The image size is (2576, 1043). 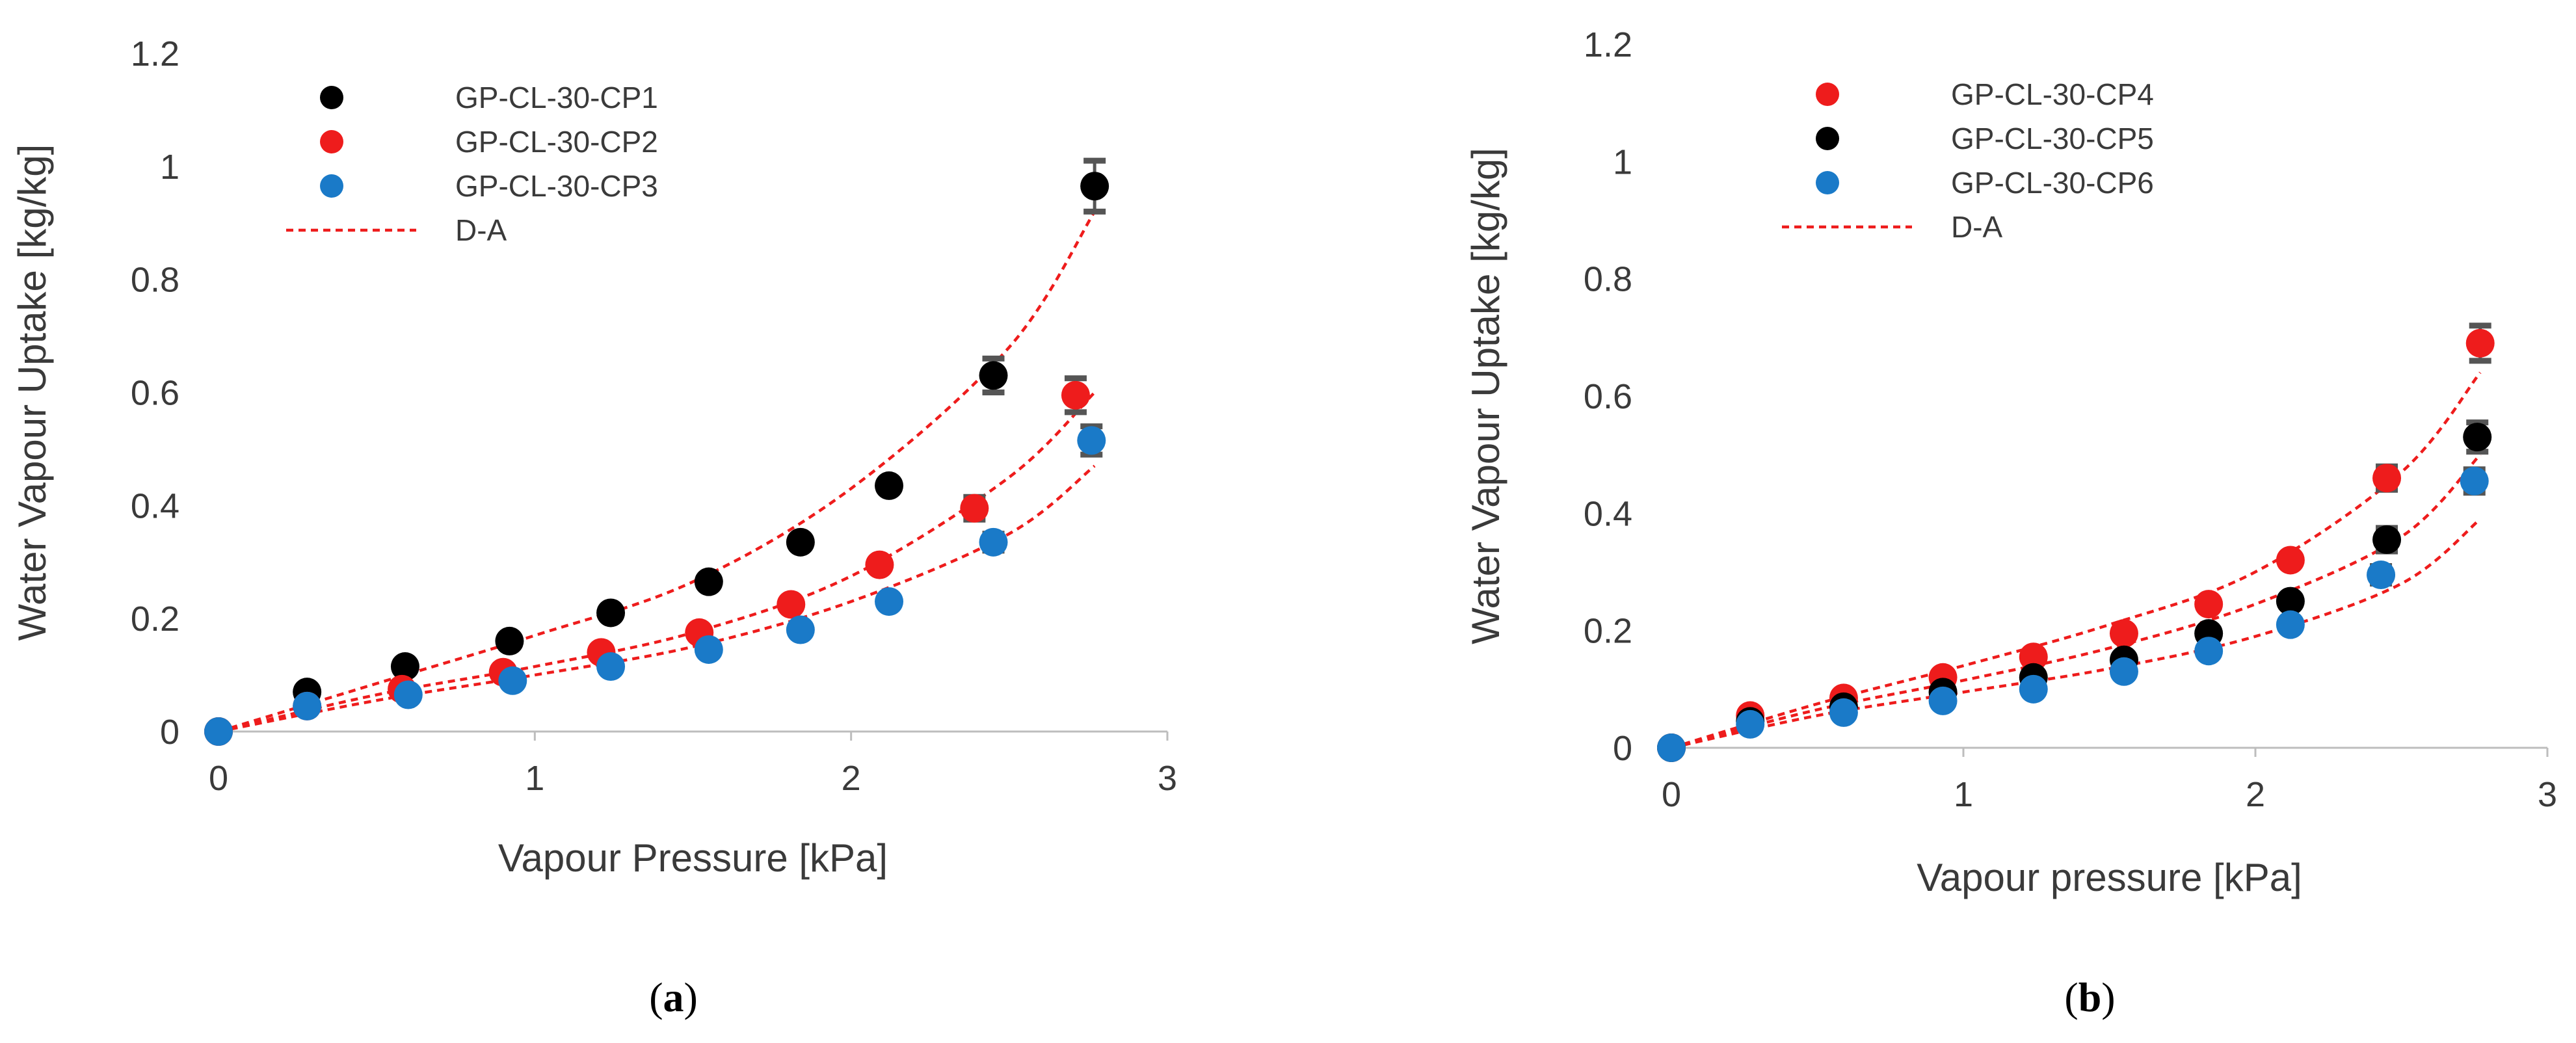 I want to click on series-gp-cl-30-cp2, so click(x=647, y=560).